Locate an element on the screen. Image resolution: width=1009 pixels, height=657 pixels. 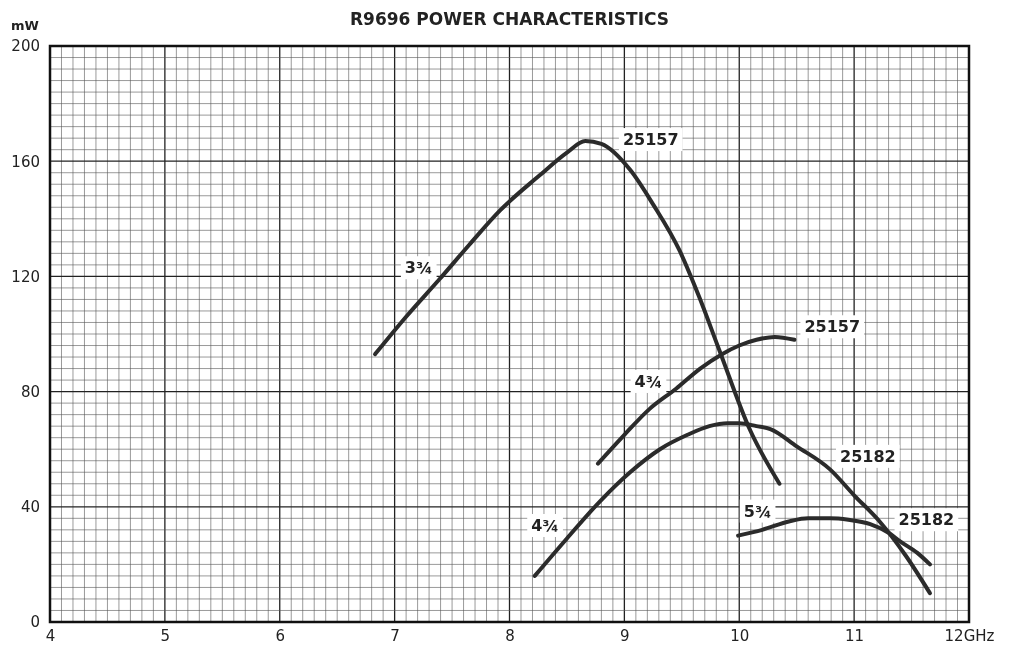
x-tick-label: 4 is located at coordinates (50, 635).